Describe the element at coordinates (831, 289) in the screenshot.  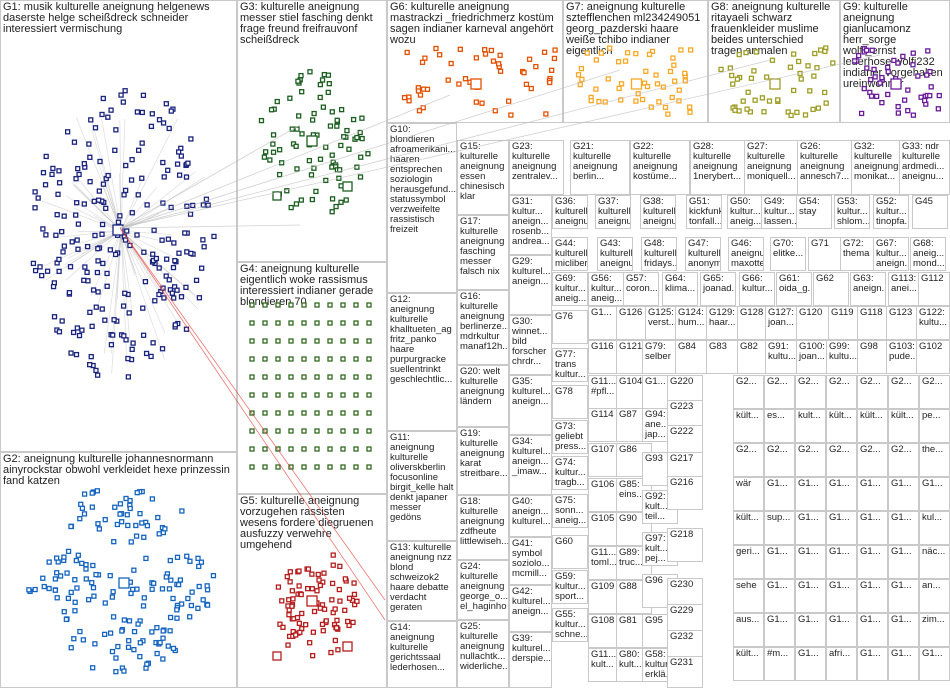
I see `group-panel-g62: G62` at that location.